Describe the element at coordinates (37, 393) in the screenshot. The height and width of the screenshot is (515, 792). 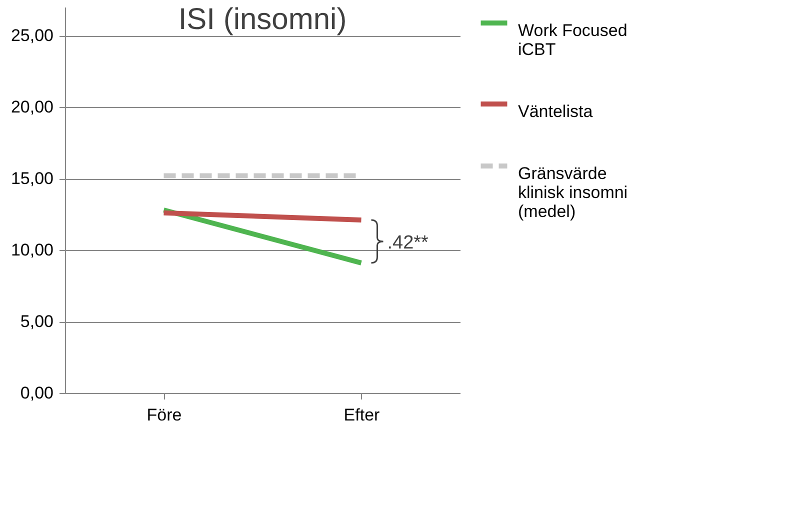
I see `y-tick-label: 0,00` at that location.